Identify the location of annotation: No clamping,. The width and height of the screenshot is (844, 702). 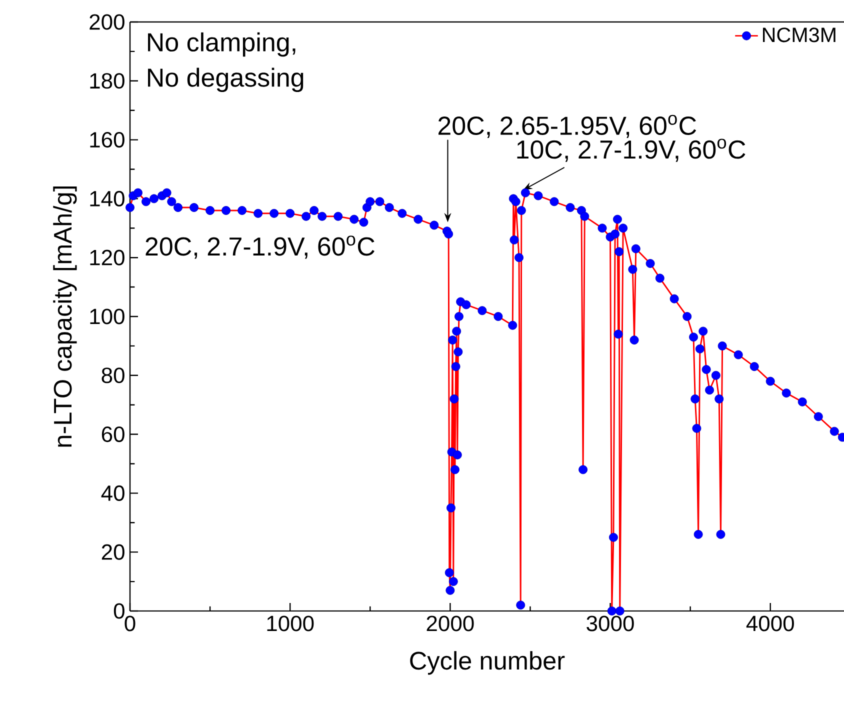
(222, 44).